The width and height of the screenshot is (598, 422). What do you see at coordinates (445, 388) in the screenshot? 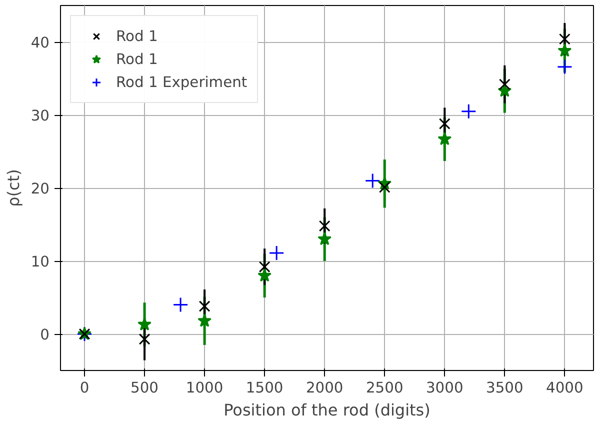
I see `x-tick-label: 3000` at bounding box center [445, 388].